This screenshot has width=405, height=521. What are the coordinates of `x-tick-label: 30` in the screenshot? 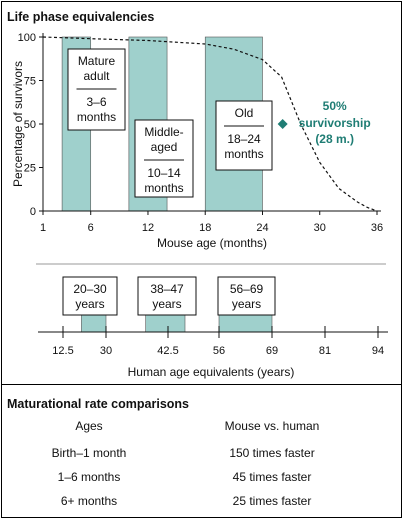 It's located at (320, 228).